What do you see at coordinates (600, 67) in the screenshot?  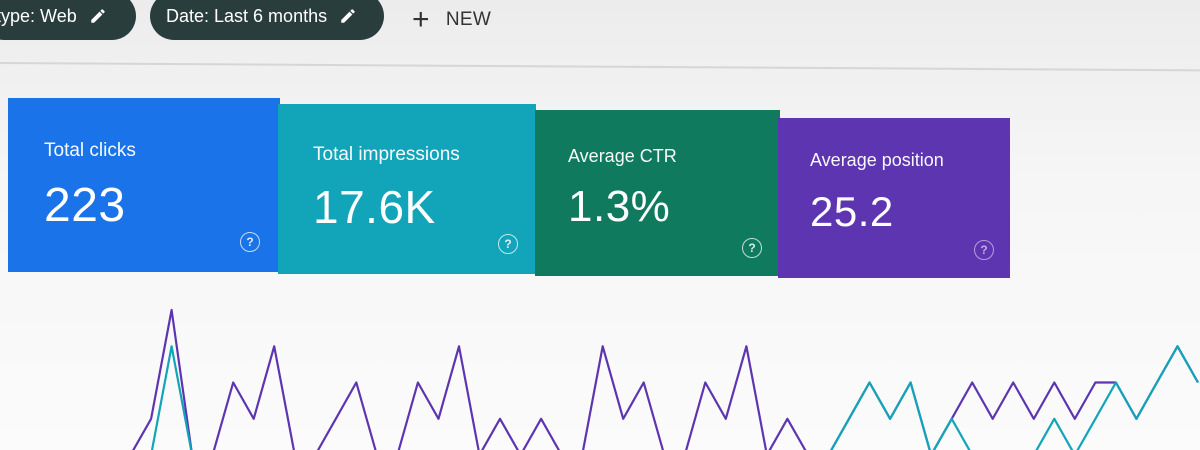 I see `divider` at bounding box center [600, 67].